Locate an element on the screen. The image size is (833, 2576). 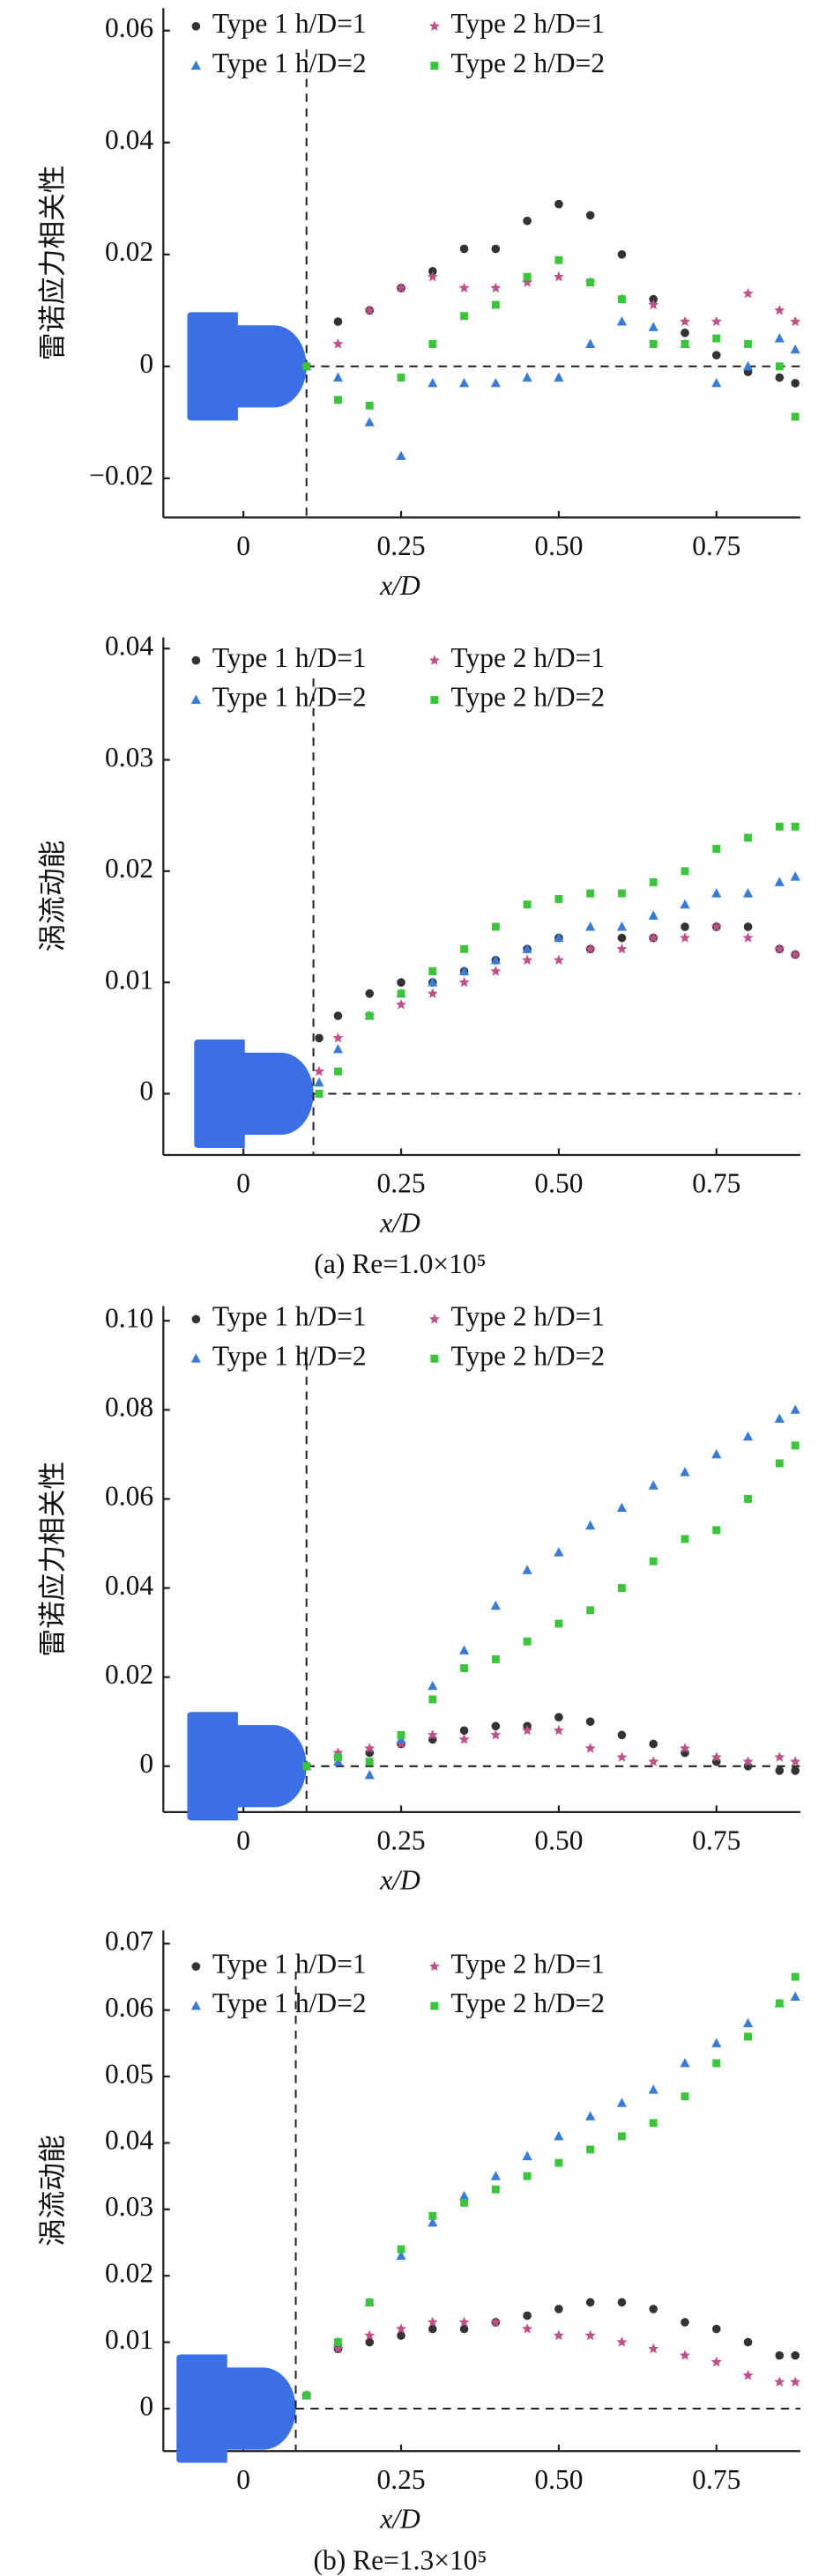
y-axis-label: 雷诺应力相关性 is located at coordinates (52, 262).